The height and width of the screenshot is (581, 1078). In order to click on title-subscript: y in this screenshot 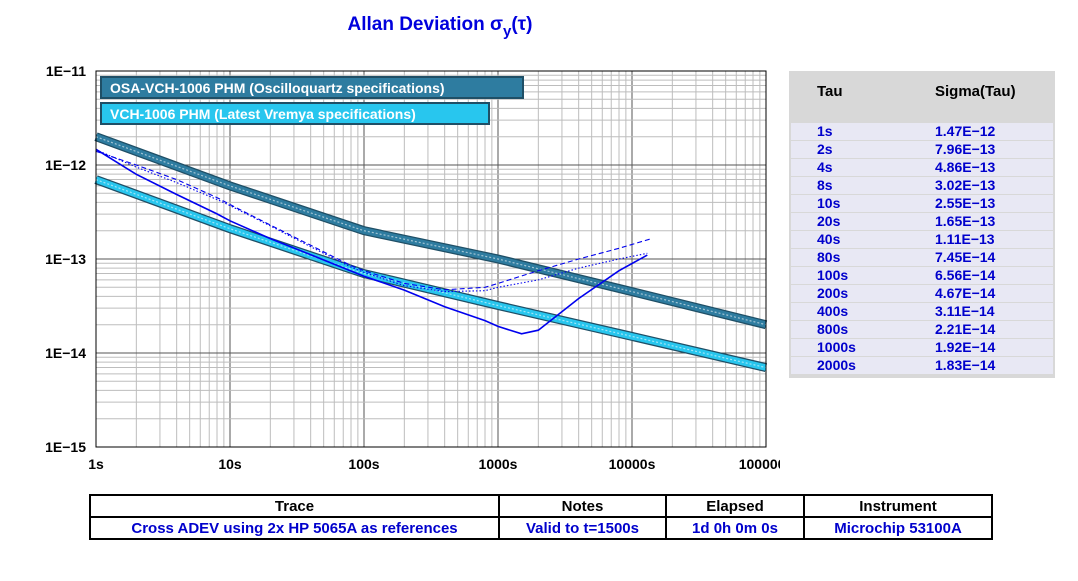, I will do `click(507, 31)`.